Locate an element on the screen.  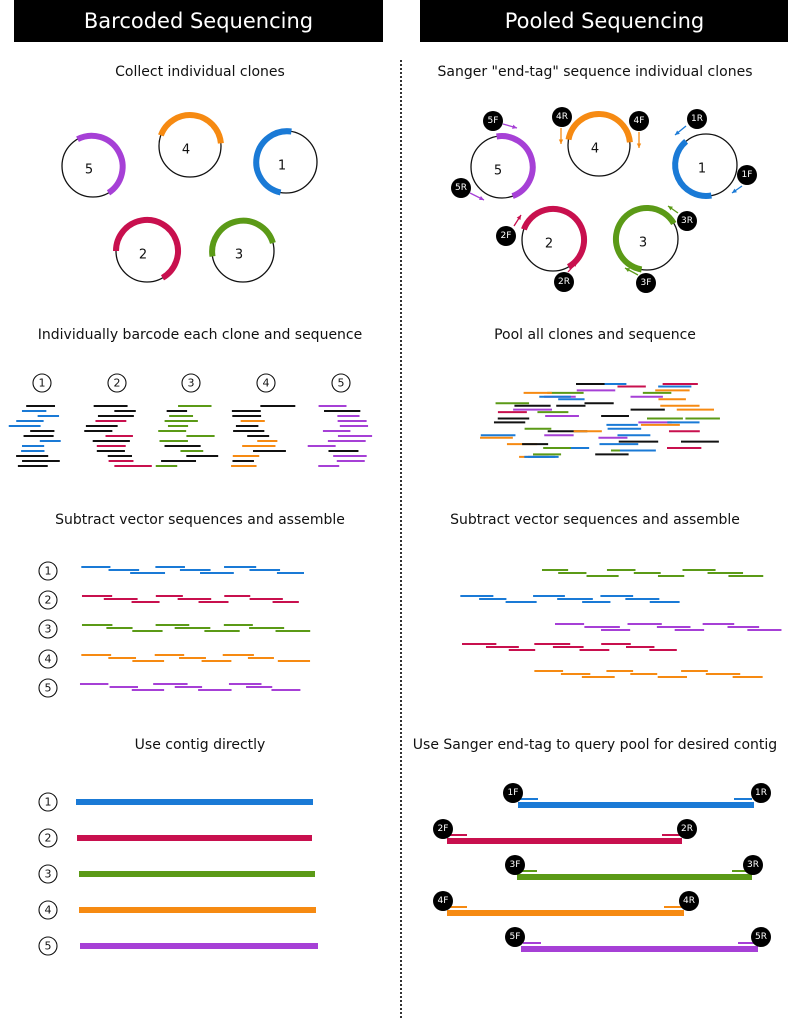
tag-3R-badge-label: 3R is located at coordinates (687, 221).